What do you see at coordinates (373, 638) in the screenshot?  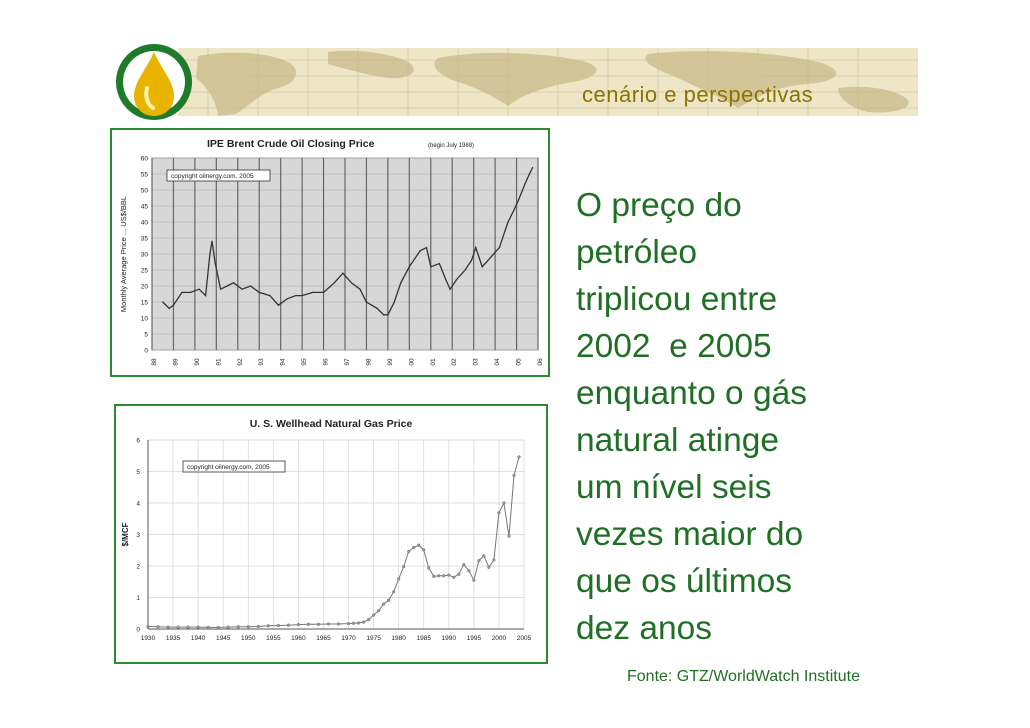 I see `x-tick-label: 1975` at bounding box center [373, 638].